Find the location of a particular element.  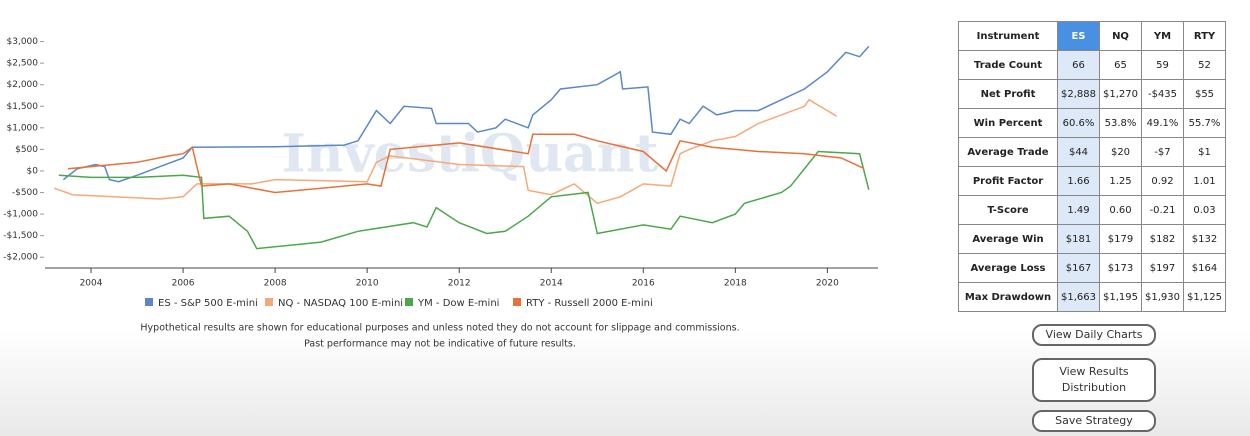

header-cell: Instrument is located at coordinates (1008, 36).